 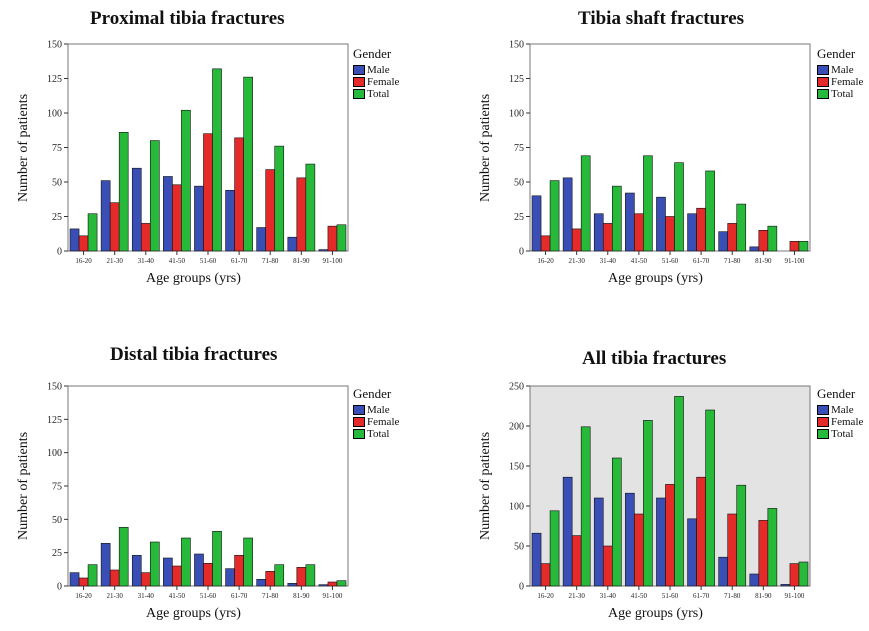 I want to click on y-tick-label: 125, so click(x=54, y=420).